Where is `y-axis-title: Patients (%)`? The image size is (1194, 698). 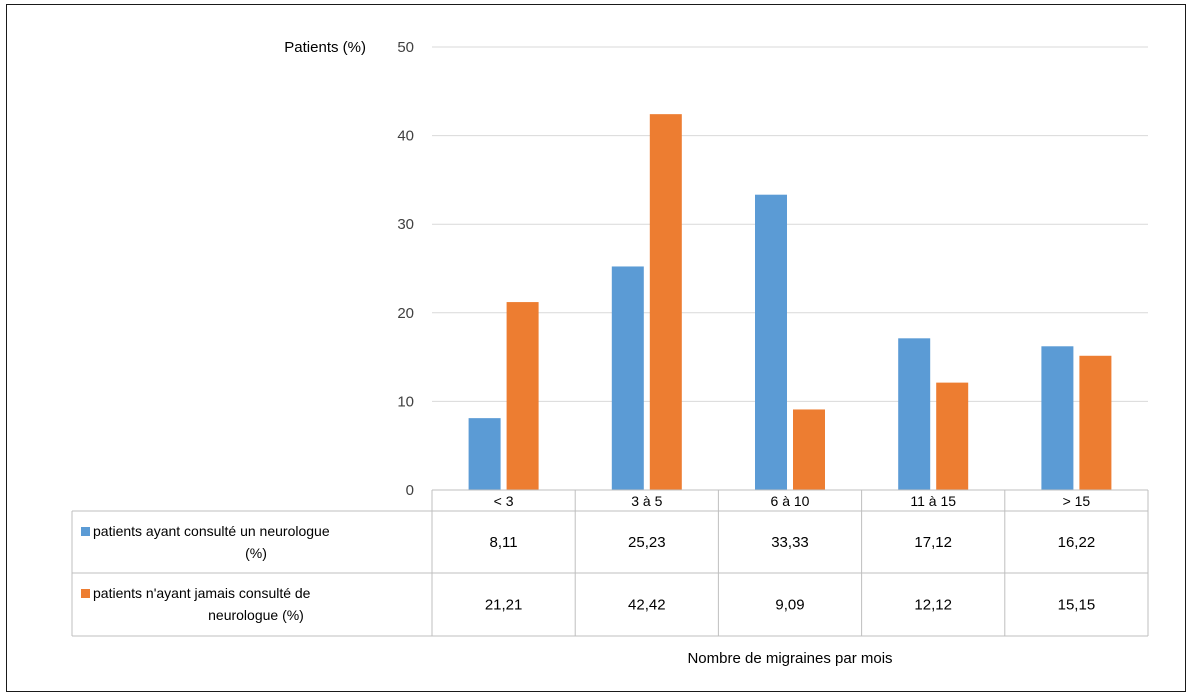 y-axis-title: Patients (%) is located at coordinates (325, 47).